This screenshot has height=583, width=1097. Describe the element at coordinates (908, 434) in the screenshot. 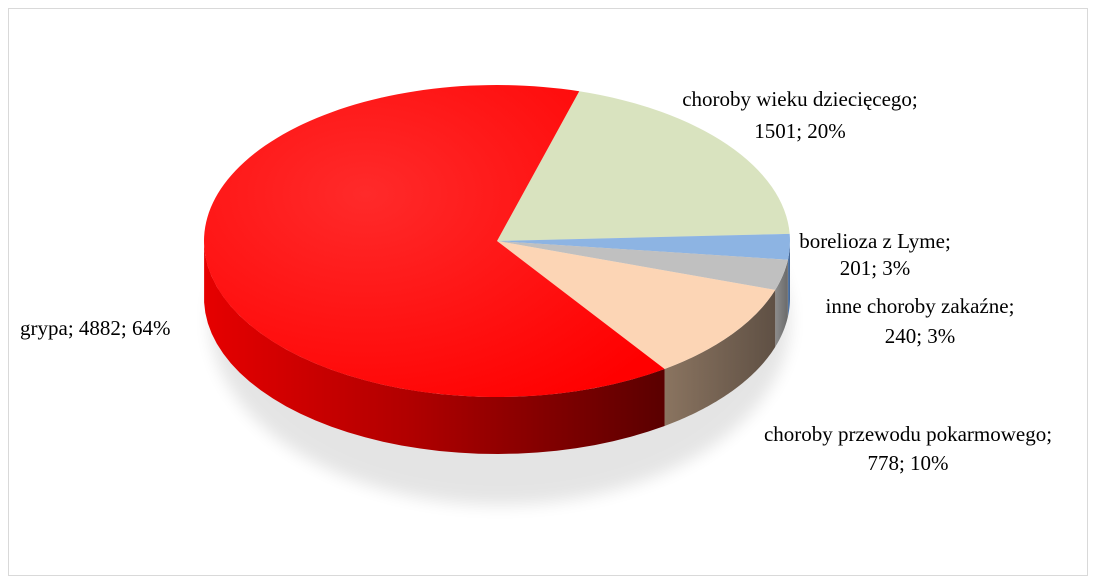

I see `data-label-choroby-przewodu-pokarmowego: choroby przewodu pokarmowego;` at that location.